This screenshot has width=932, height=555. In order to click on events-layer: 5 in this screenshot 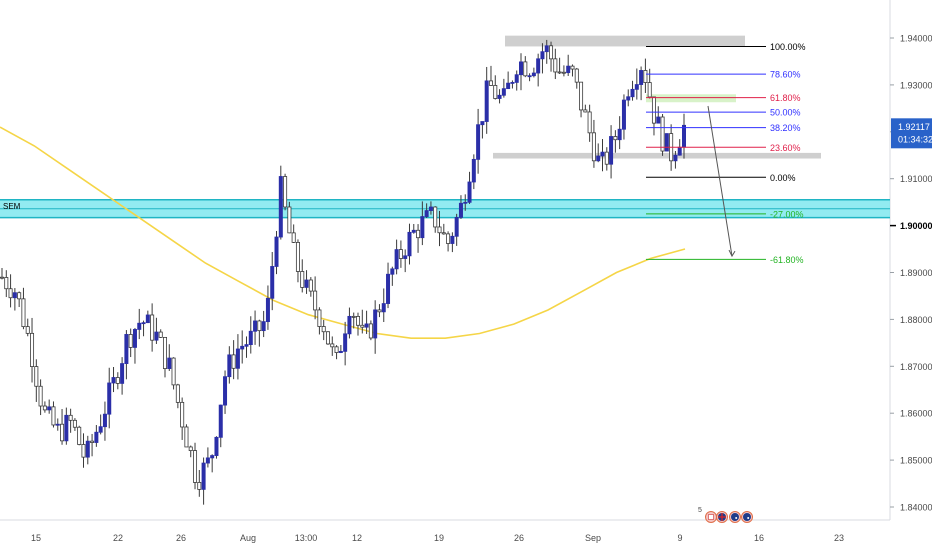, I will do `click(725, 515)`.